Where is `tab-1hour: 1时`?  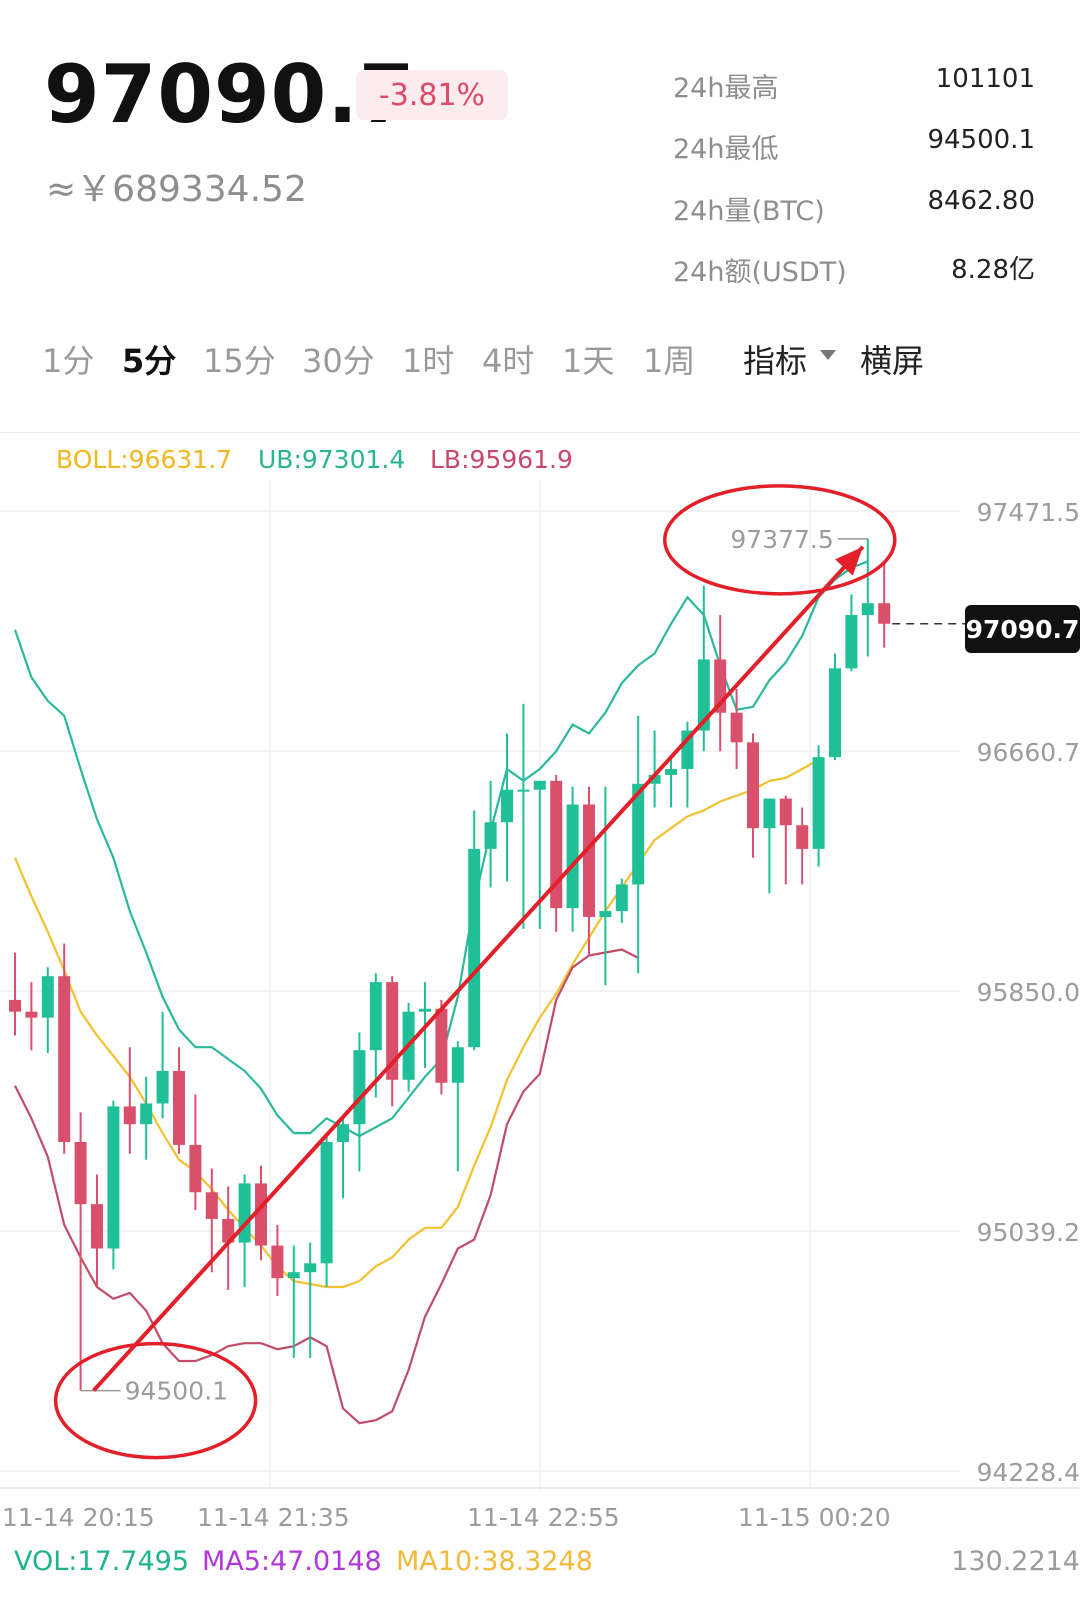 tab-1hour: 1时 is located at coordinates (428, 361).